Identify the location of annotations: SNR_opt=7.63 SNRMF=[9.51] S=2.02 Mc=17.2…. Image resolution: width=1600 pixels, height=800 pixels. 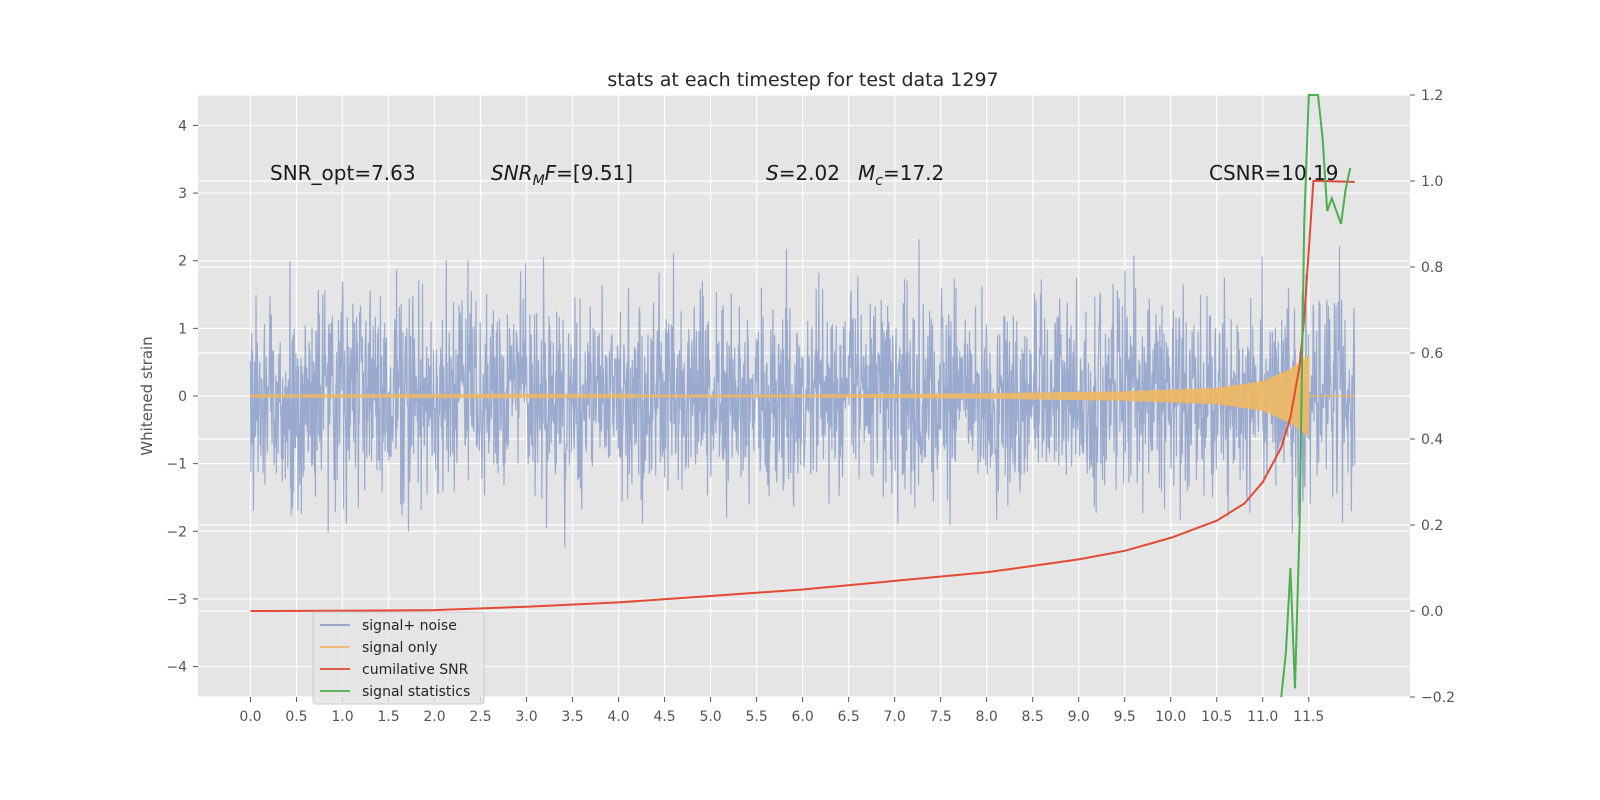
(804, 175).